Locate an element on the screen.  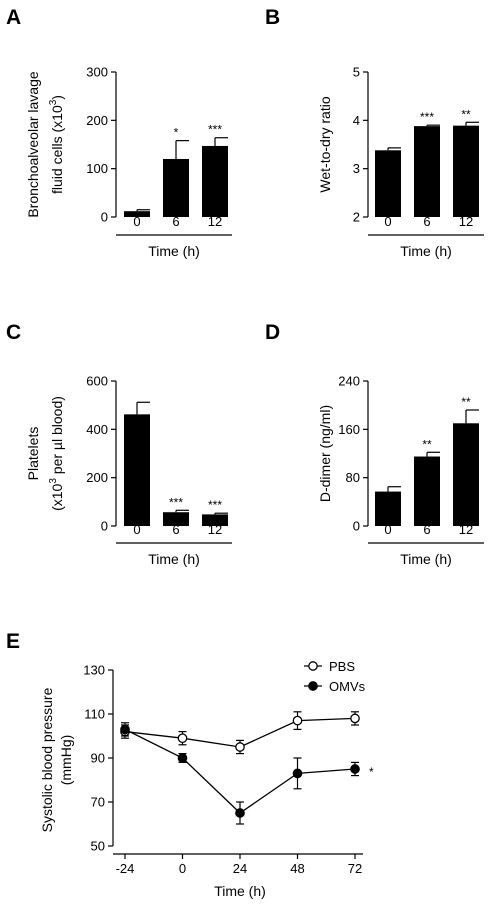
panel-letter: E is located at coordinates (13, 641).